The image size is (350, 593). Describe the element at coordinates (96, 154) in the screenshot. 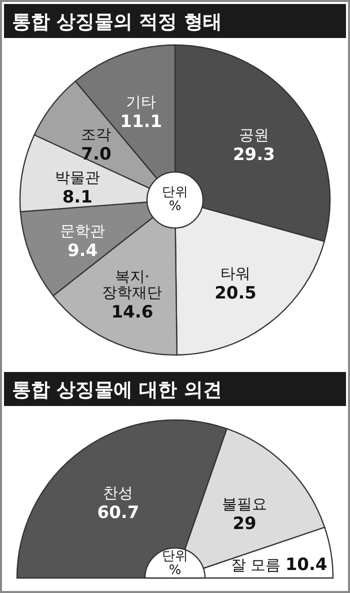

I see `data-label: 7.0` at that location.